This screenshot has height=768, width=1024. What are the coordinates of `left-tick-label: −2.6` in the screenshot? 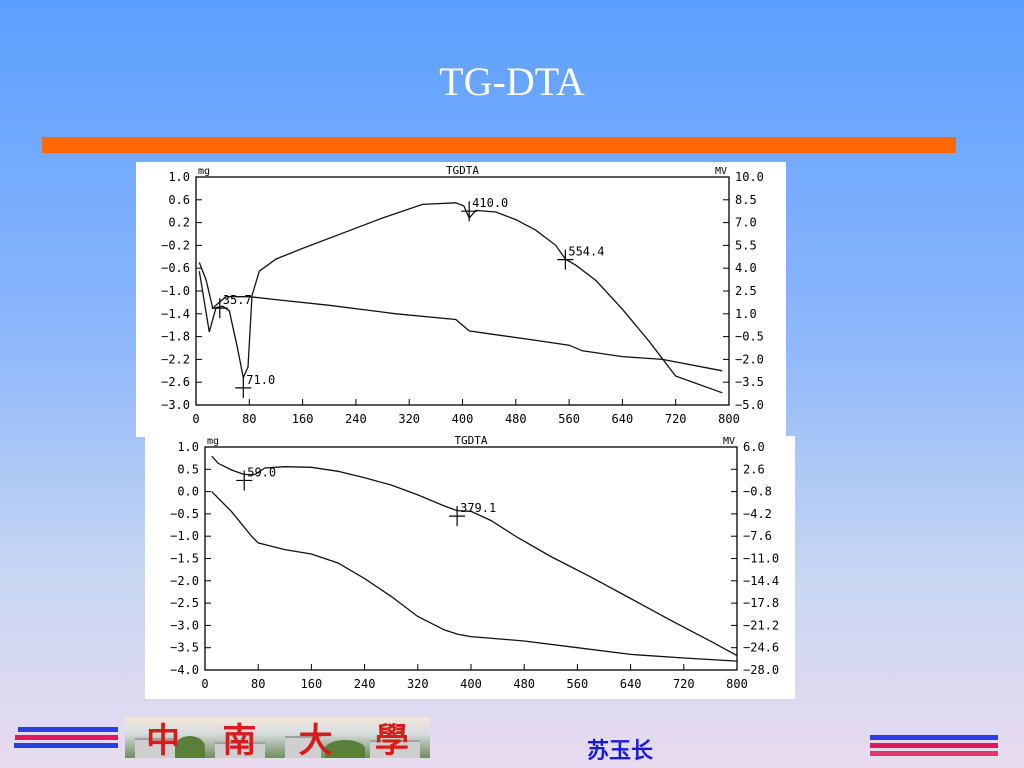 It's located at (175, 382).